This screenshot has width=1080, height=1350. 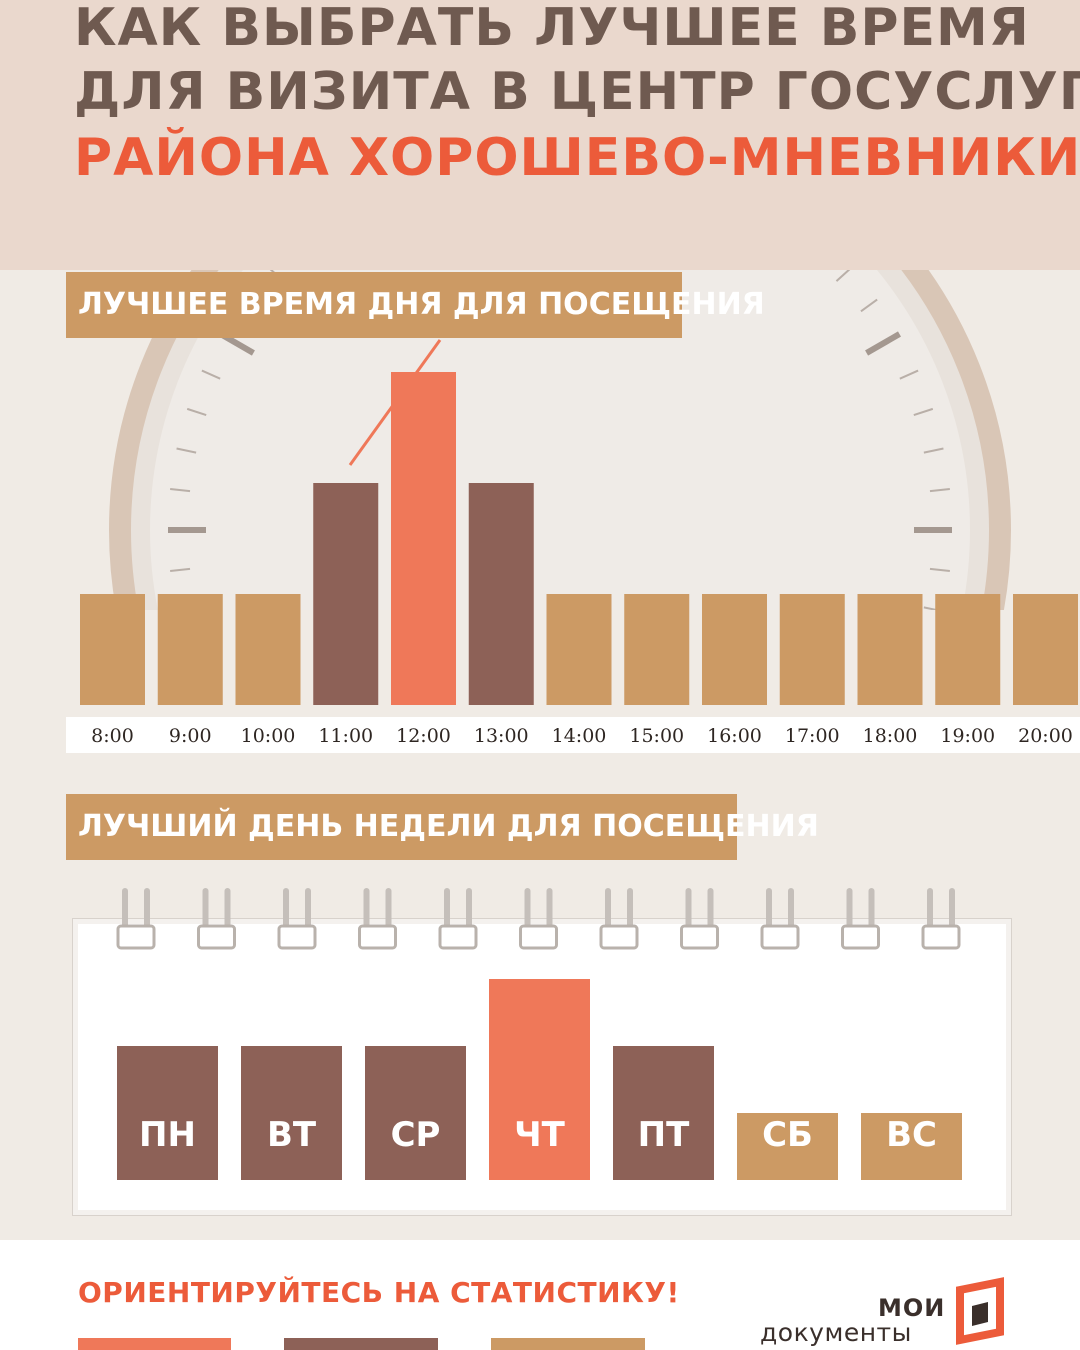 I want to click on weekly-day-label: СР, so click(x=416, y=1135).